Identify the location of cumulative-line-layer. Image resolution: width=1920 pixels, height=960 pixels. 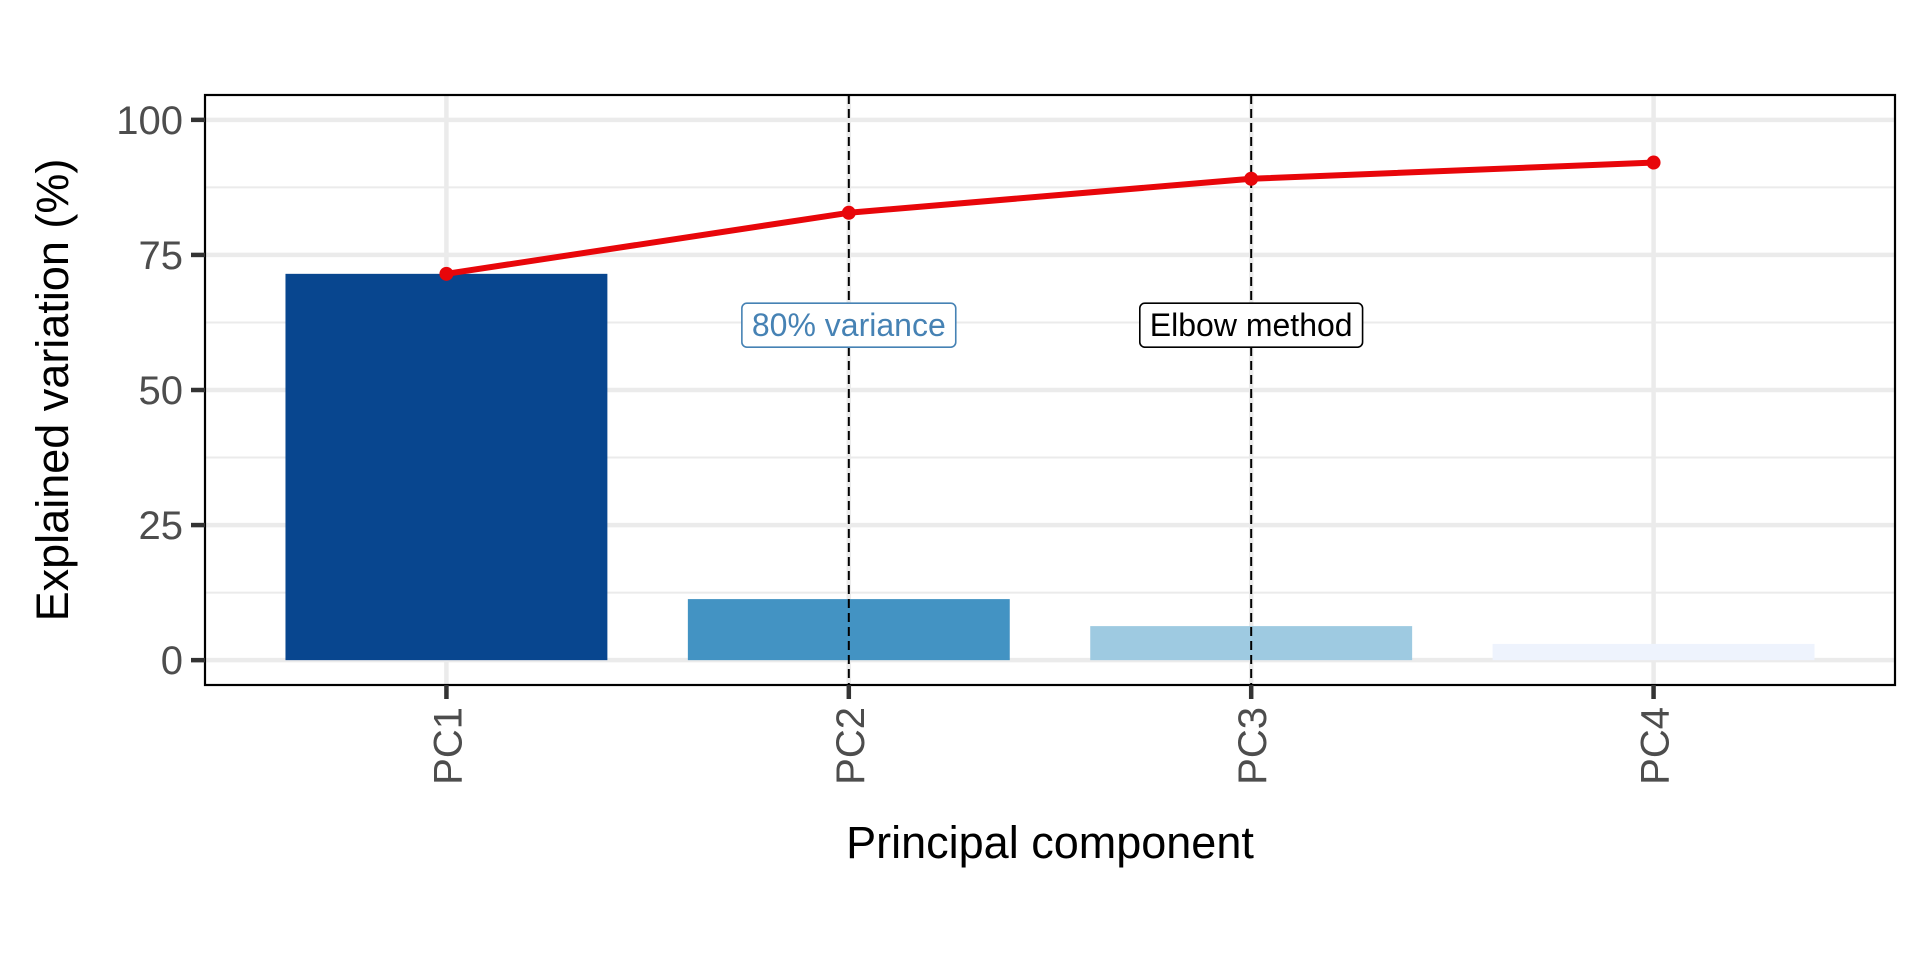
(1050, 218).